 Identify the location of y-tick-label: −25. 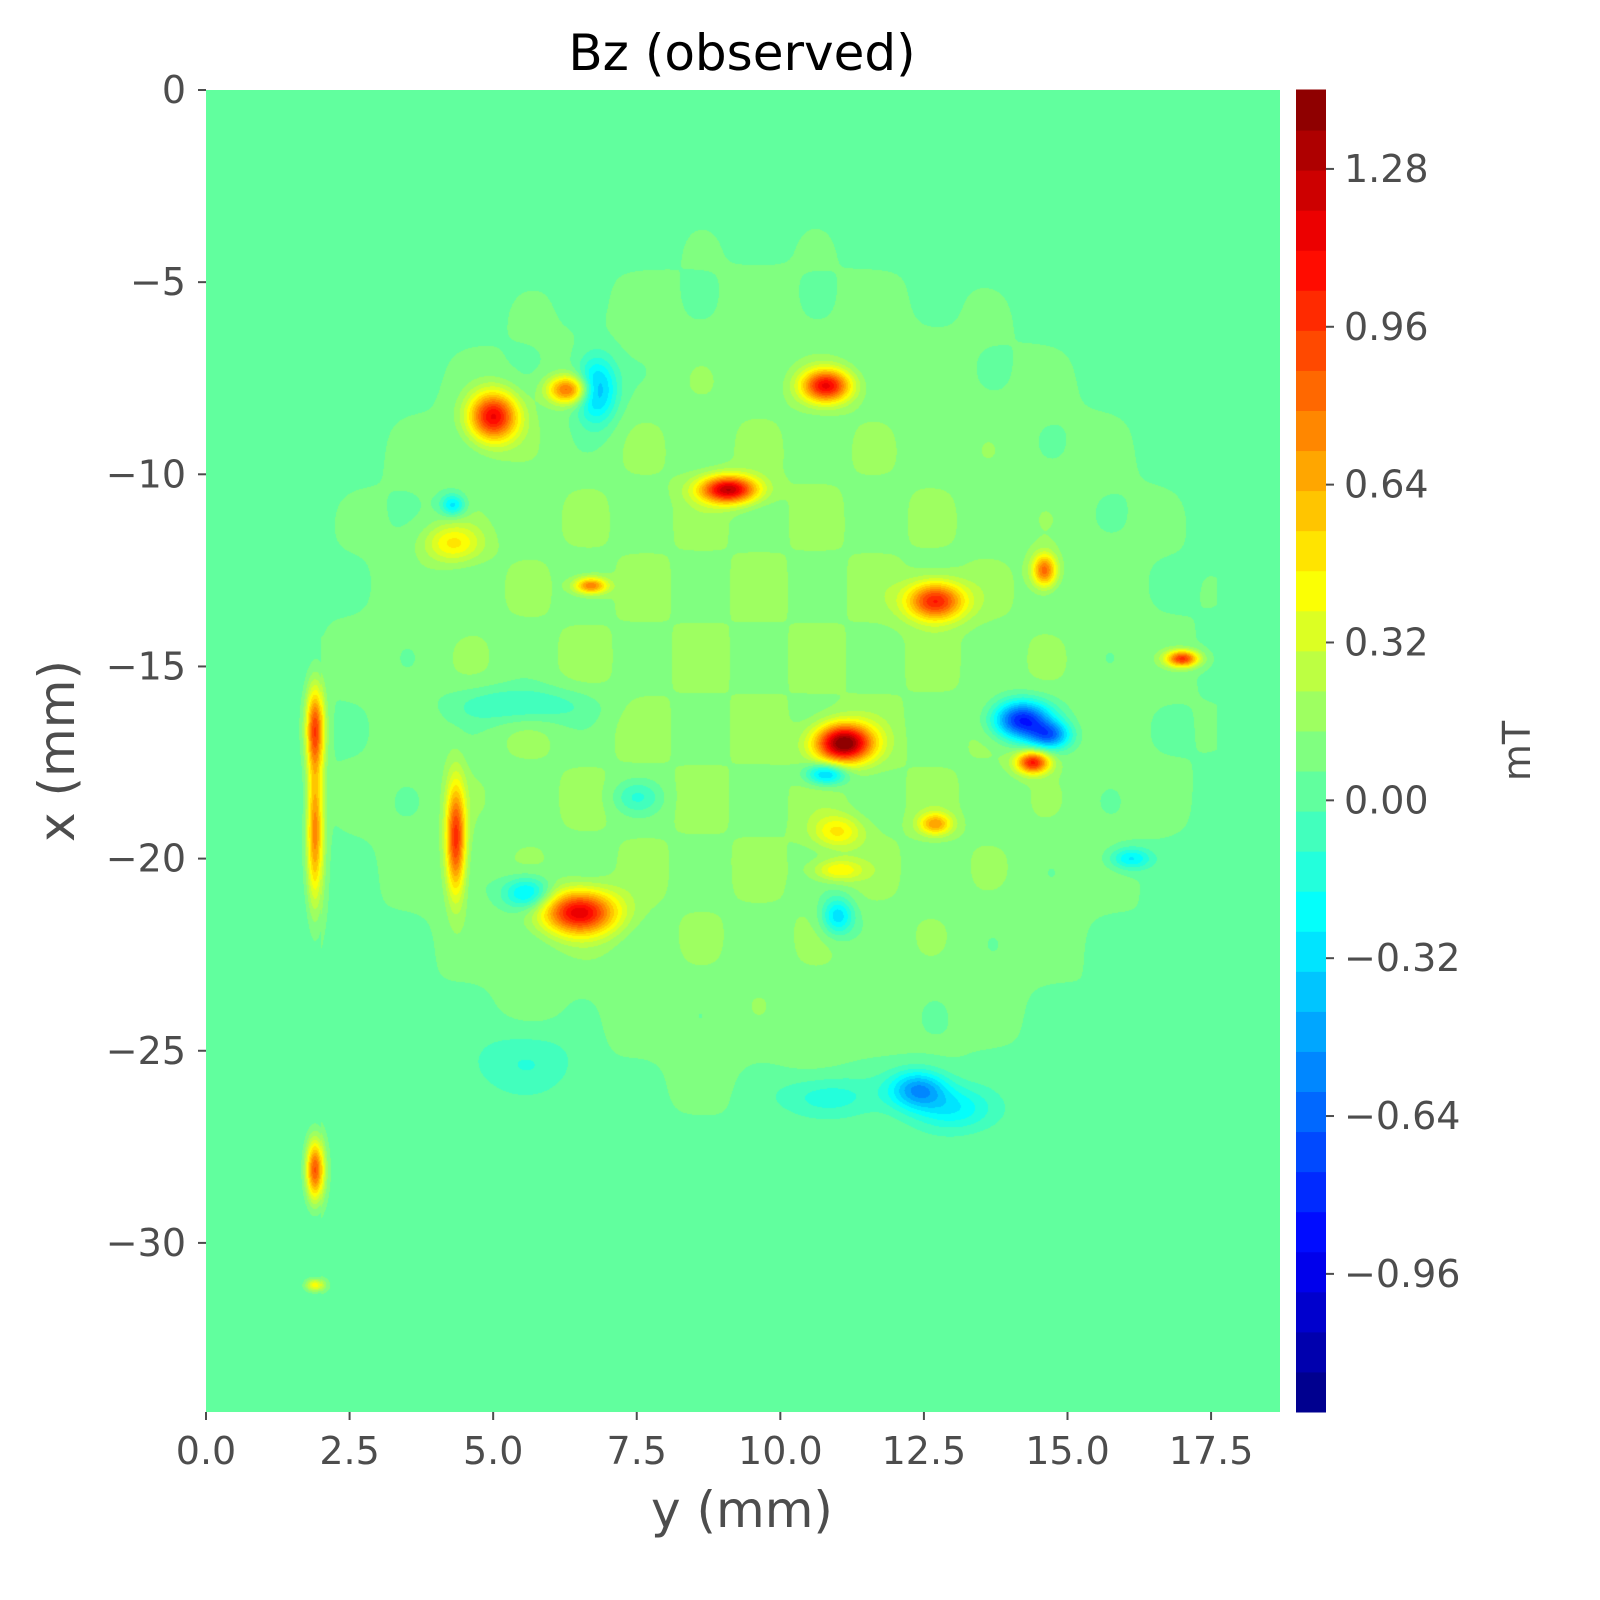
(146, 1051).